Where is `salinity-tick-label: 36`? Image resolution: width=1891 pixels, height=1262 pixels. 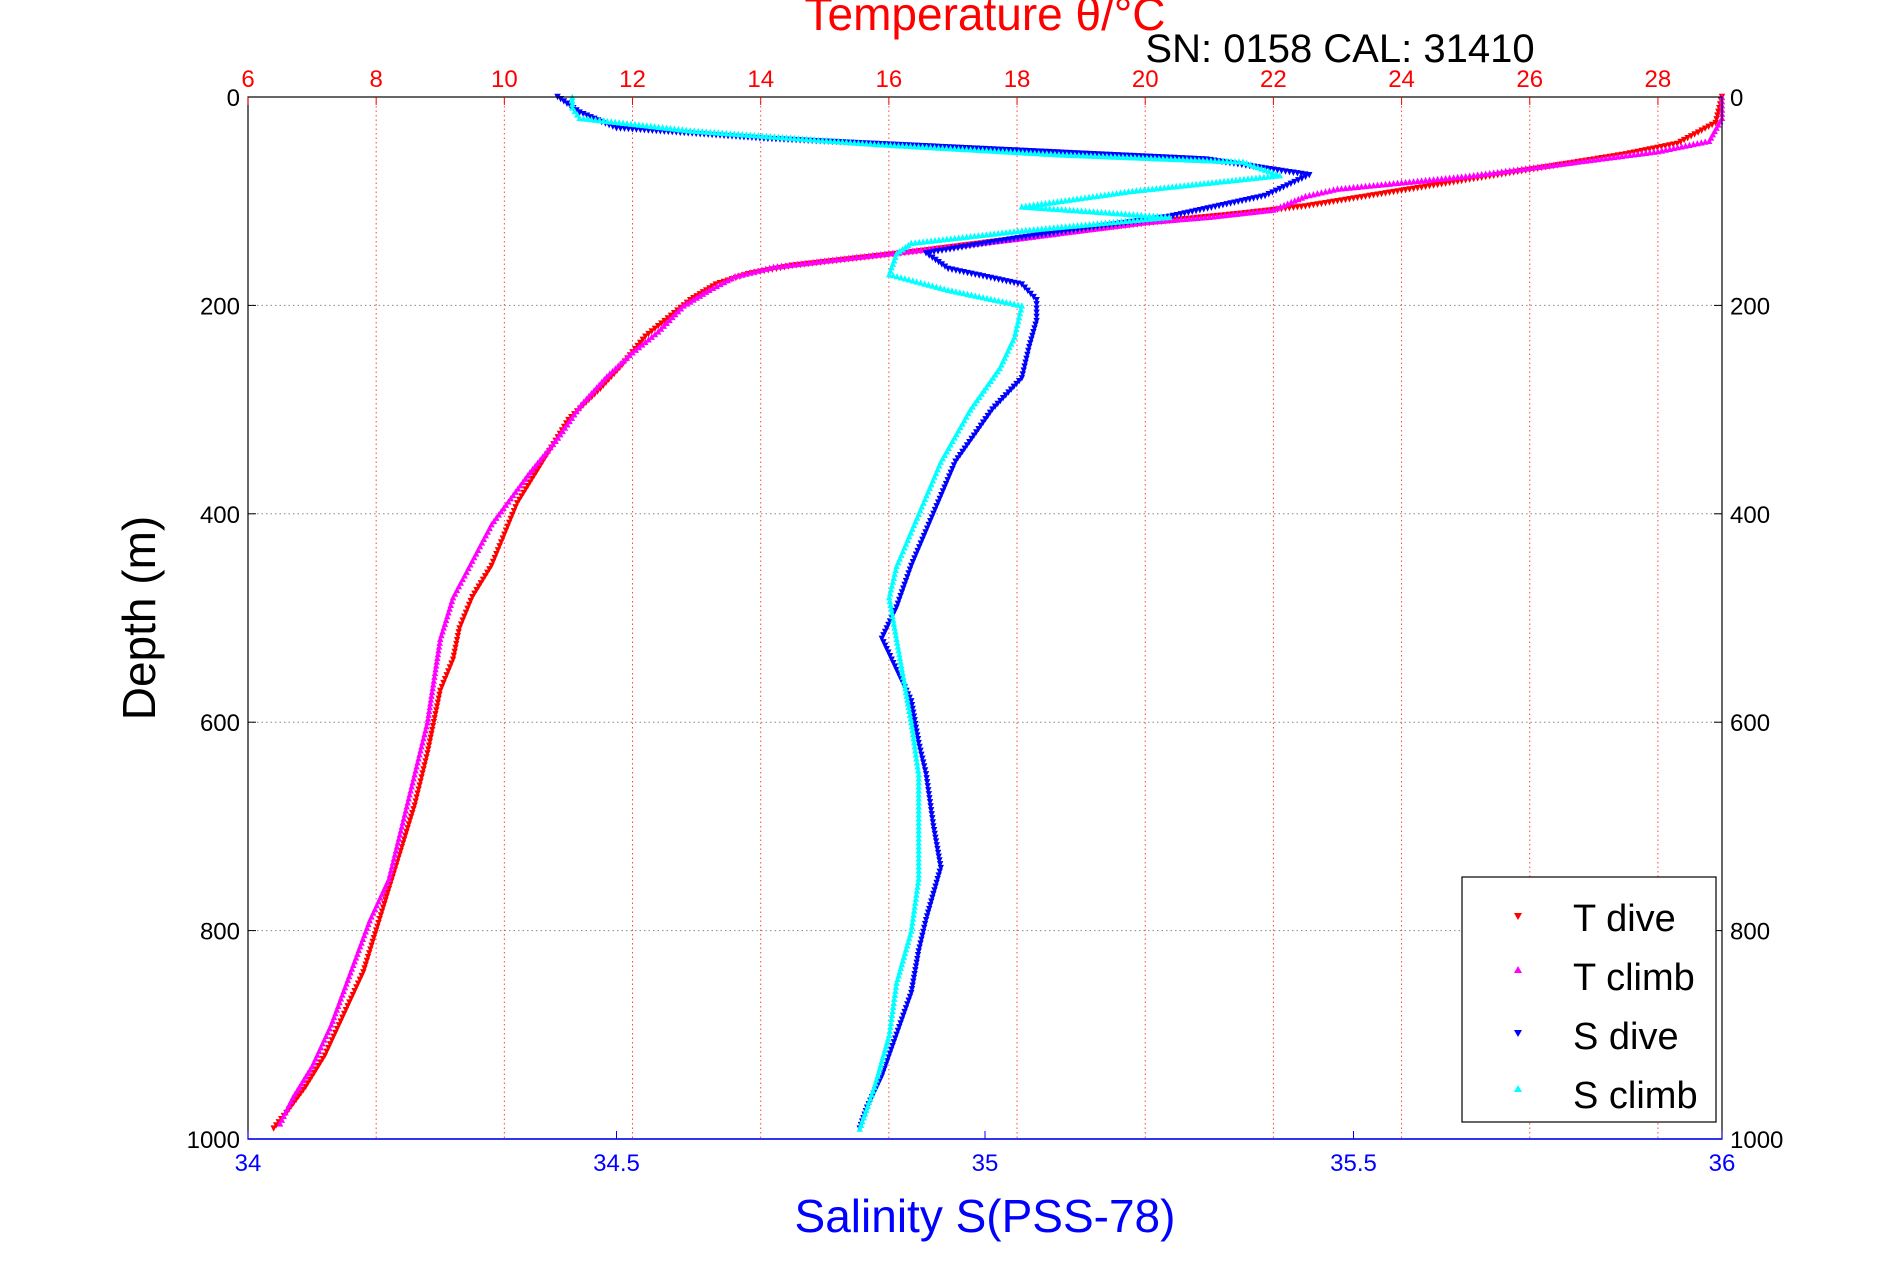
salinity-tick-label: 36 is located at coordinates (1722, 1163).